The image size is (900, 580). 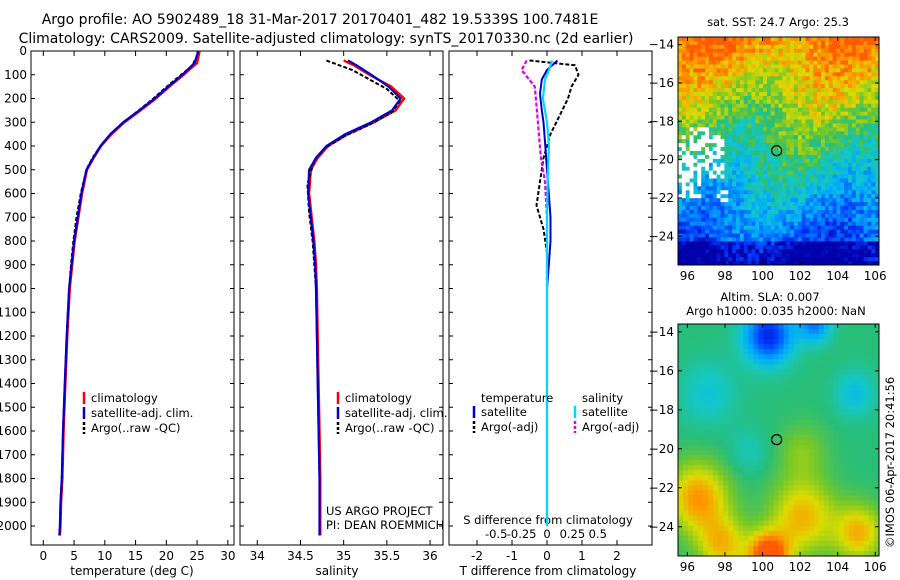 What do you see at coordinates (257, 556) in the screenshot?
I see `x-tick-label: 34` at bounding box center [257, 556].